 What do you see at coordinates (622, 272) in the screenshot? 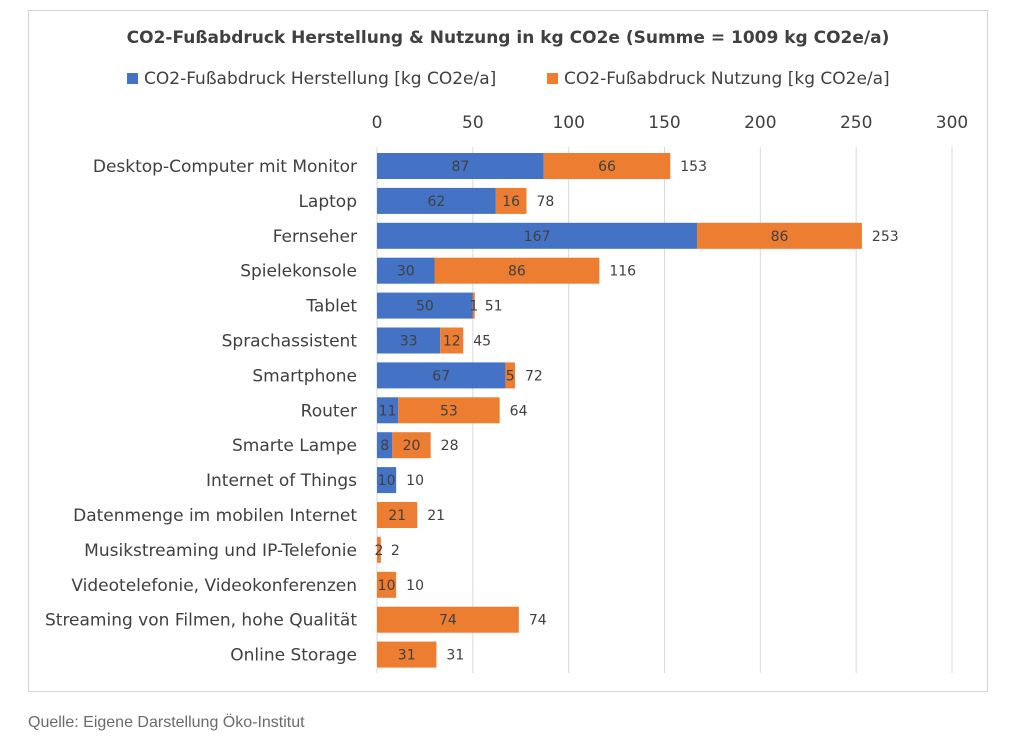
I see `total-label: 116` at bounding box center [622, 272].